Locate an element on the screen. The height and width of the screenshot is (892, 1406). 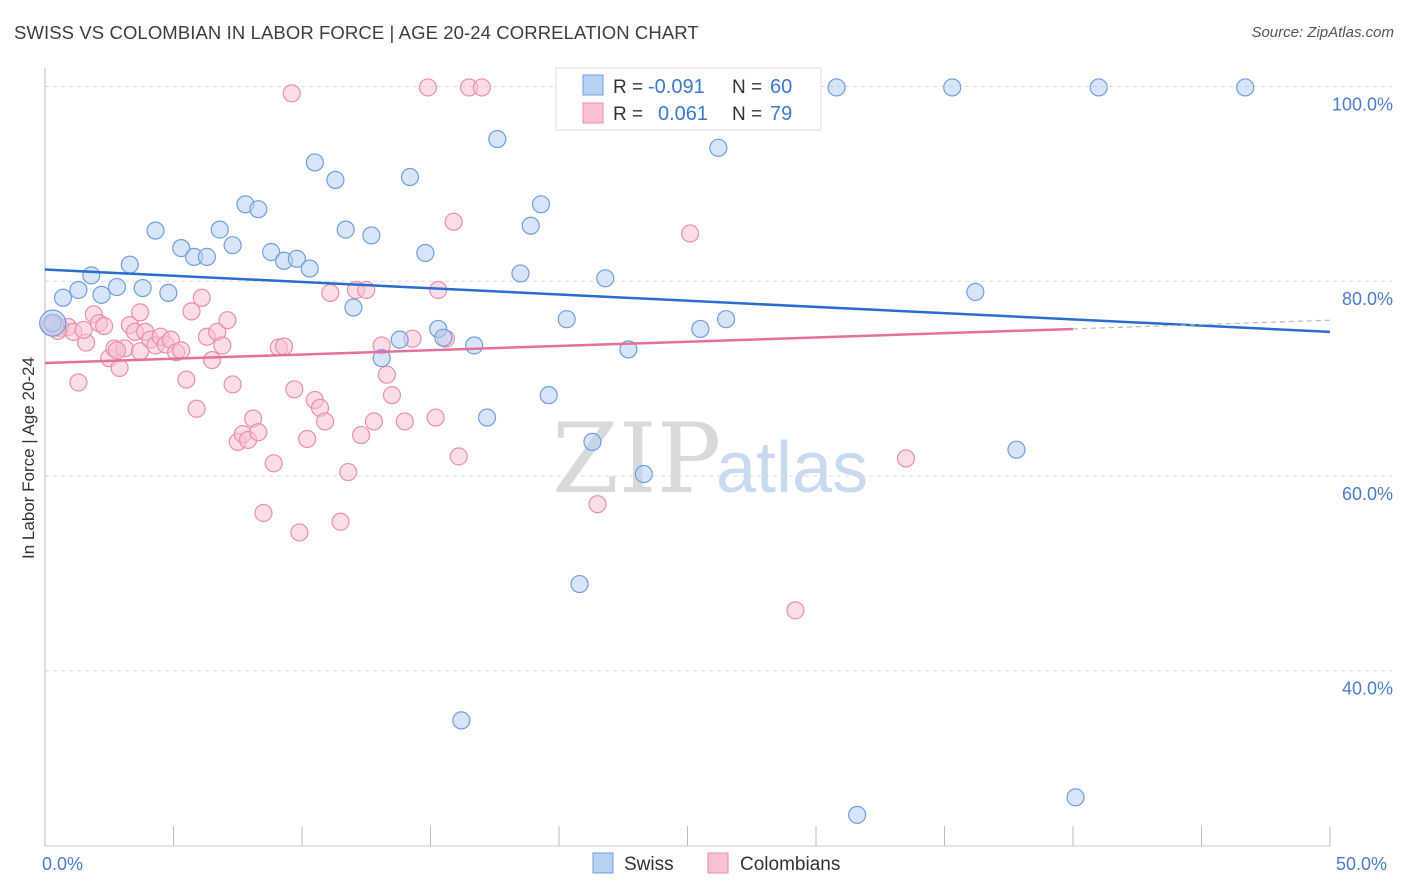
y-tick-label: 60.0% is located at coordinates (1367, 494).